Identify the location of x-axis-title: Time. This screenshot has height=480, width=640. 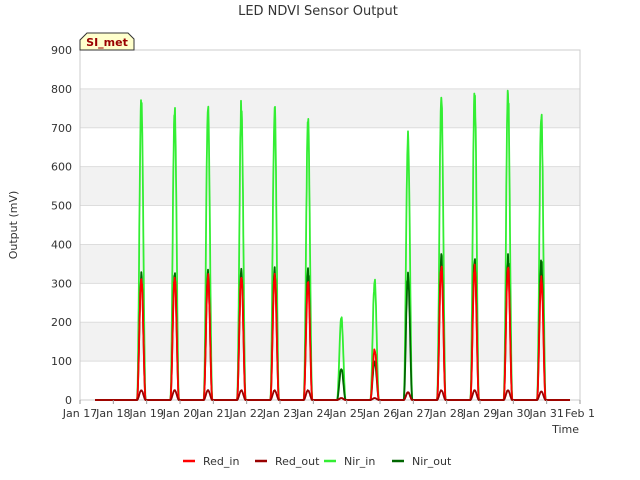
(565, 429).